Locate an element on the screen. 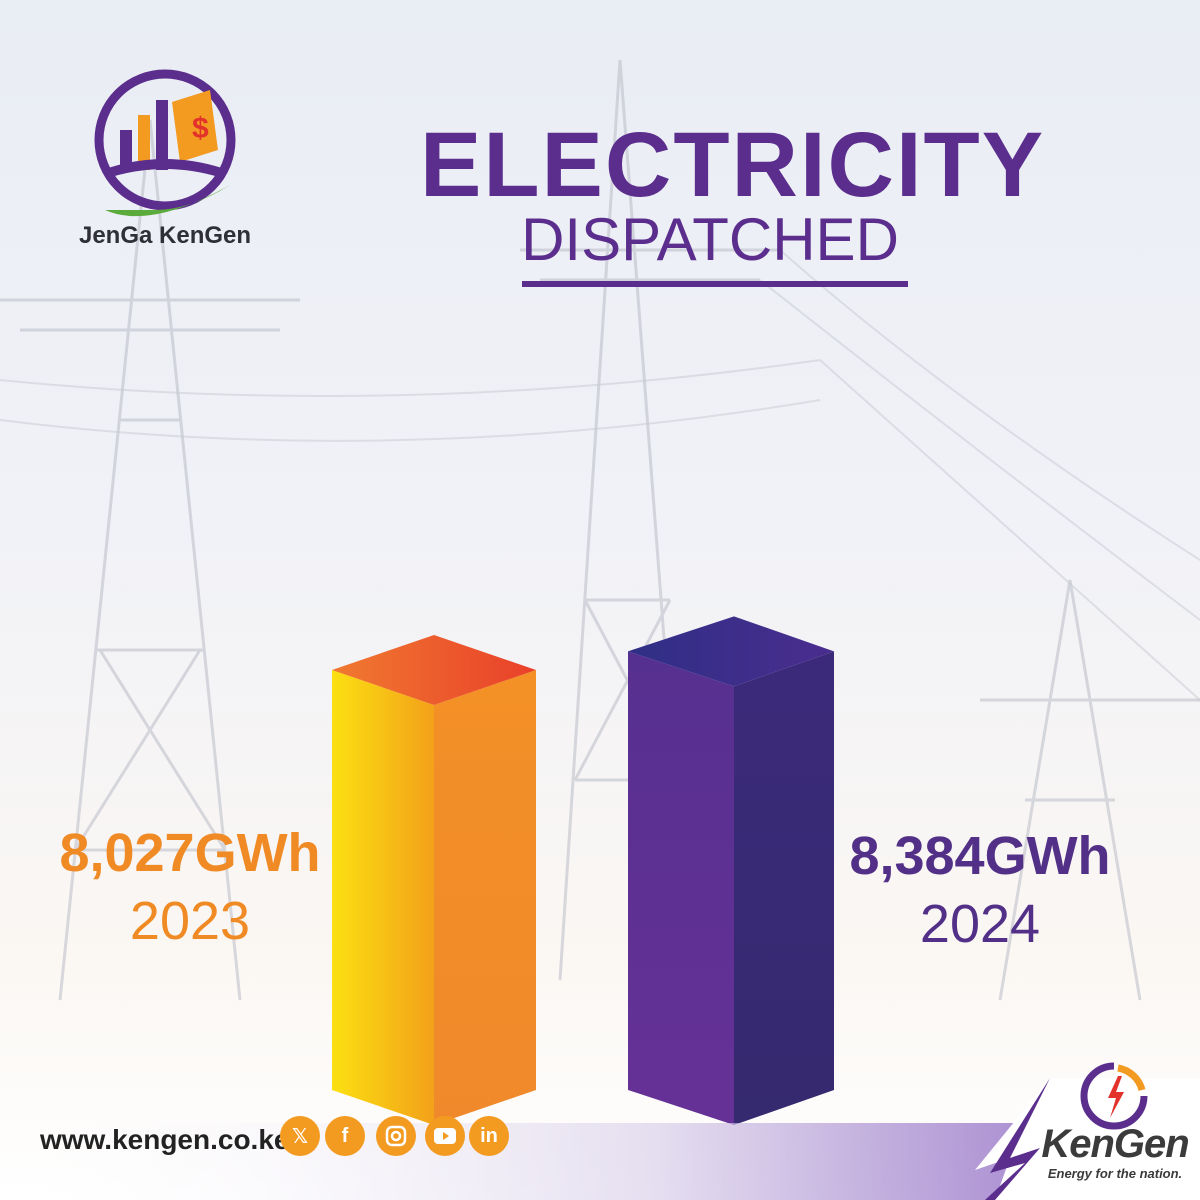  bar-2024-top is located at coordinates (731, 651).